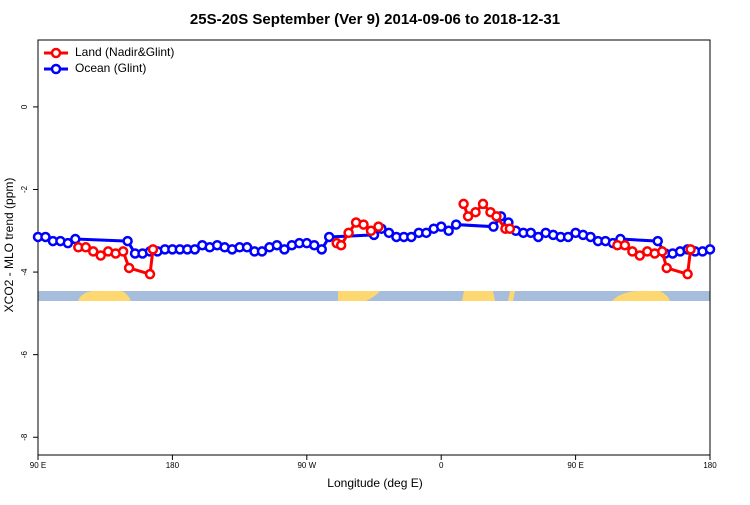  Describe the element at coordinates (24, 437) in the screenshot. I see `y-tick-label: -8` at that location.